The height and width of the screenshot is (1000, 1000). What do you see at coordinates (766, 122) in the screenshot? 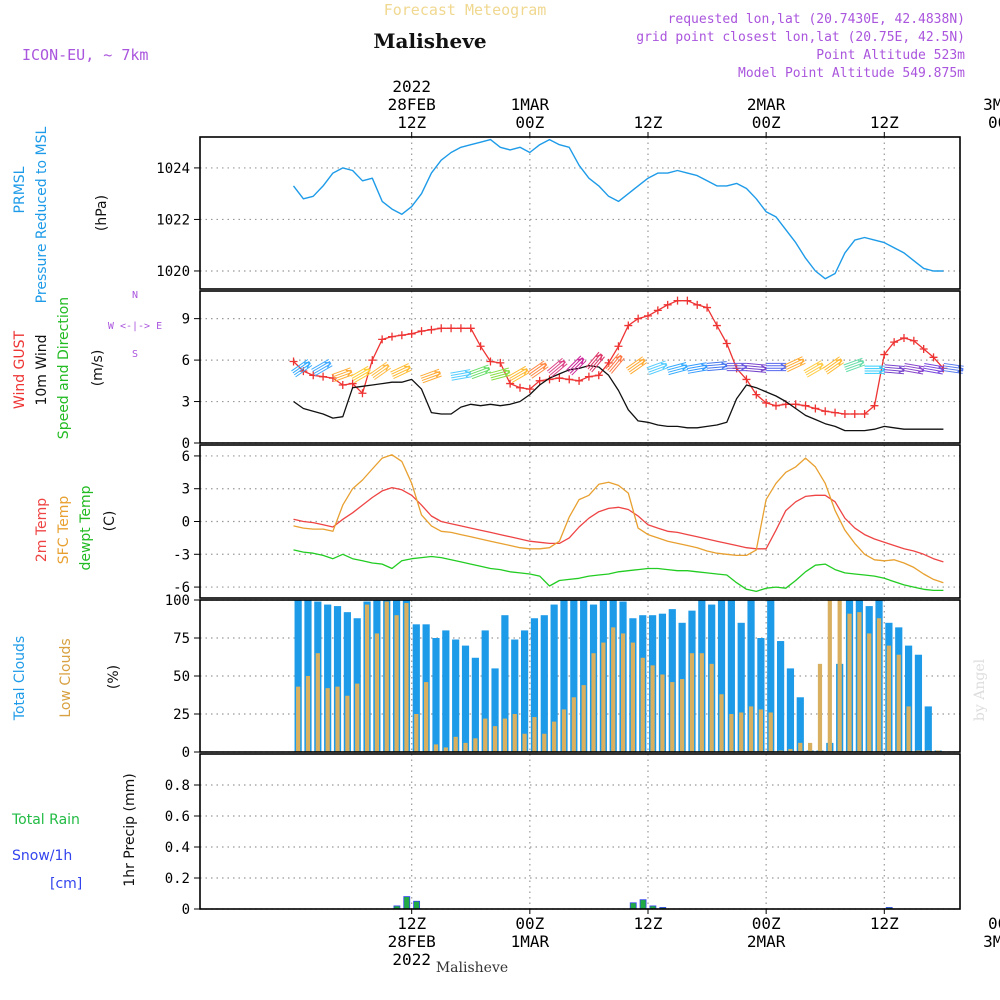
I see `top-time-label: 00Z` at bounding box center [766, 122].